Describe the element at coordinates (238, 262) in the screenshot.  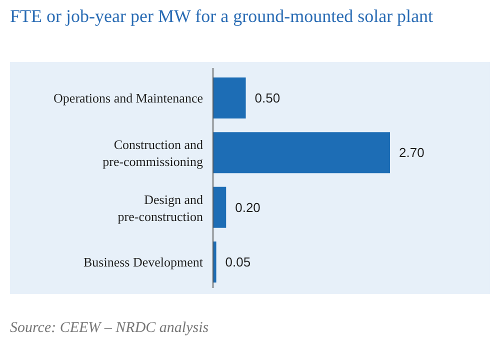
I see `data-label: 0.05` at that location.